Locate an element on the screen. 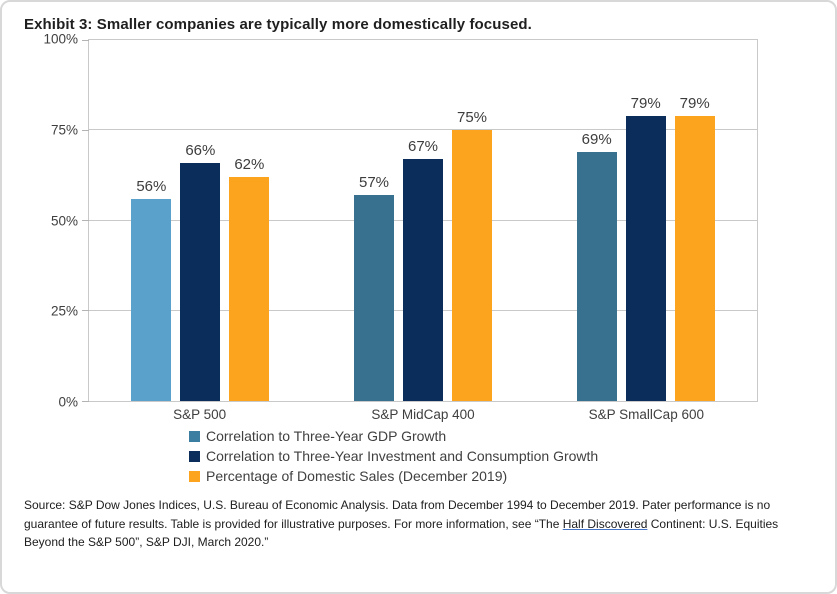  bar: 75% is located at coordinates (472, 255).